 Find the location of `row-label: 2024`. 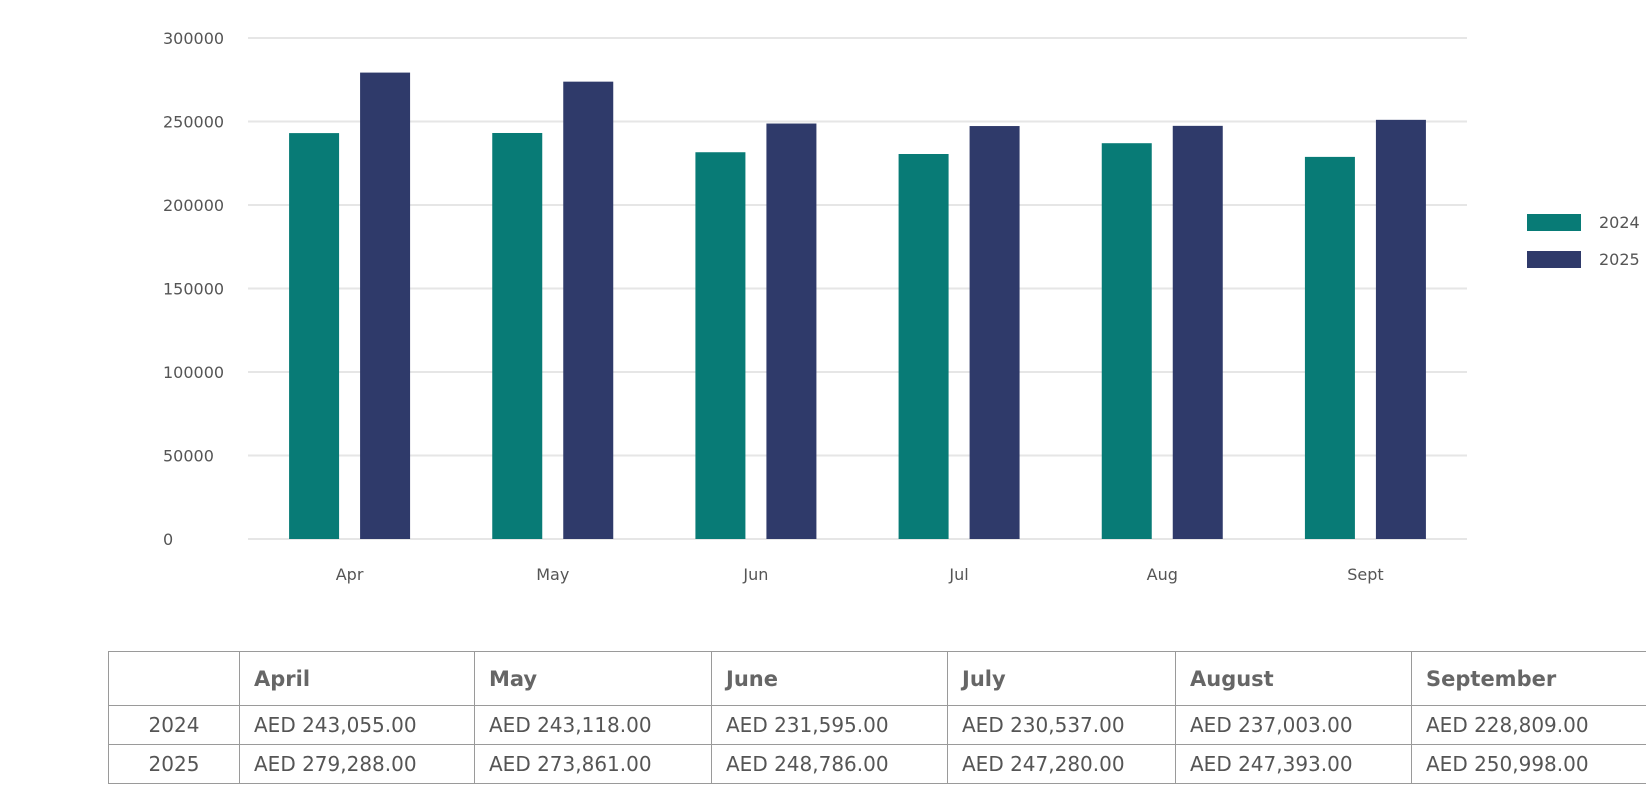

row-label: 2024 is located at coordinates (174, 725).